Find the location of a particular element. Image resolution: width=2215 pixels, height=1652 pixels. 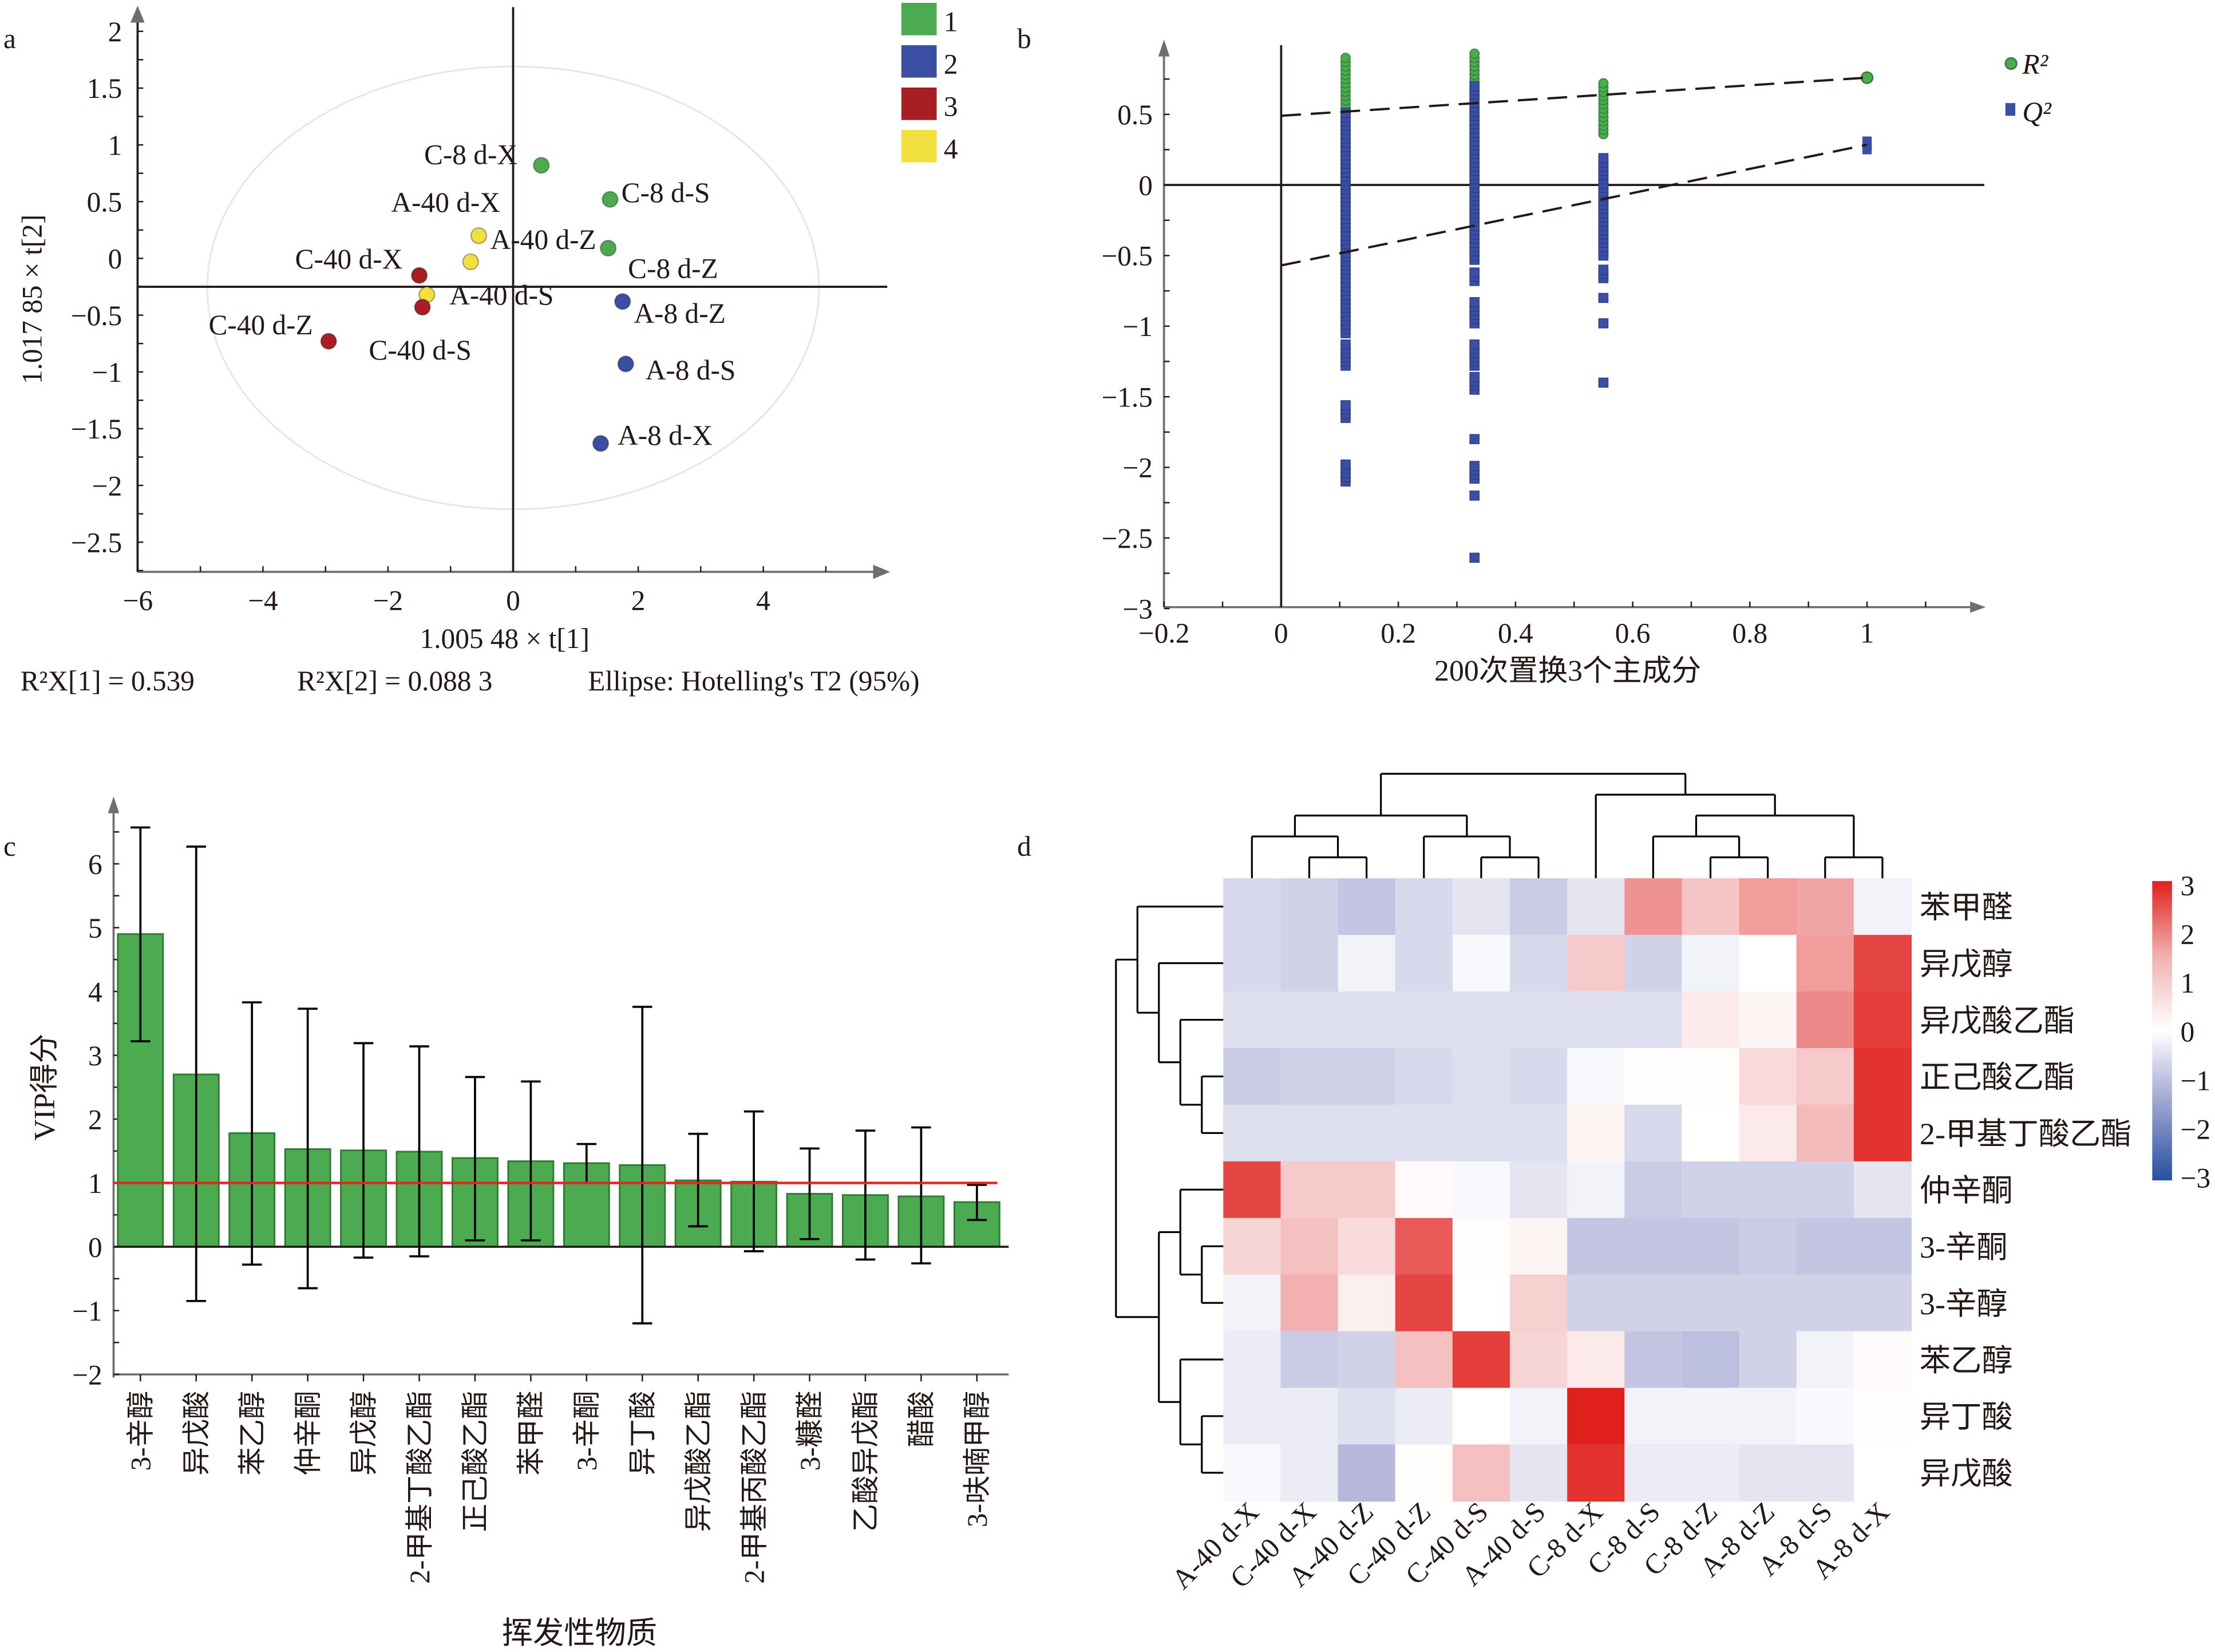

category-label: 3-糠醛 is located at coordinates (810, 1431).